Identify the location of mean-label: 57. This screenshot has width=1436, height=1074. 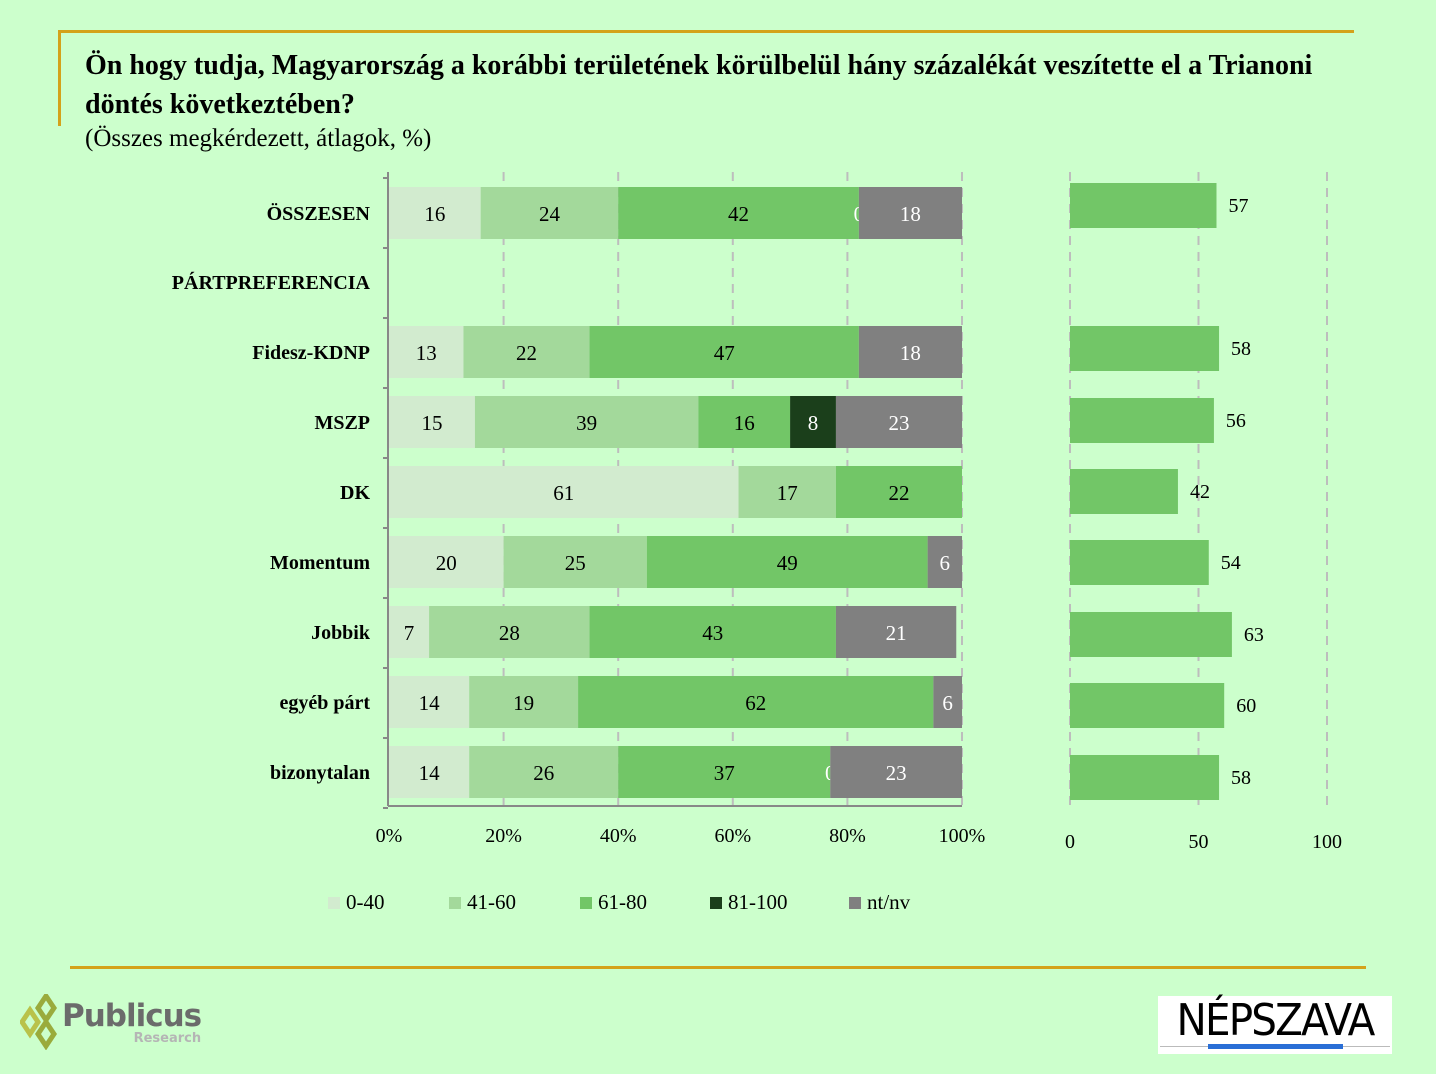
(1238, 206).